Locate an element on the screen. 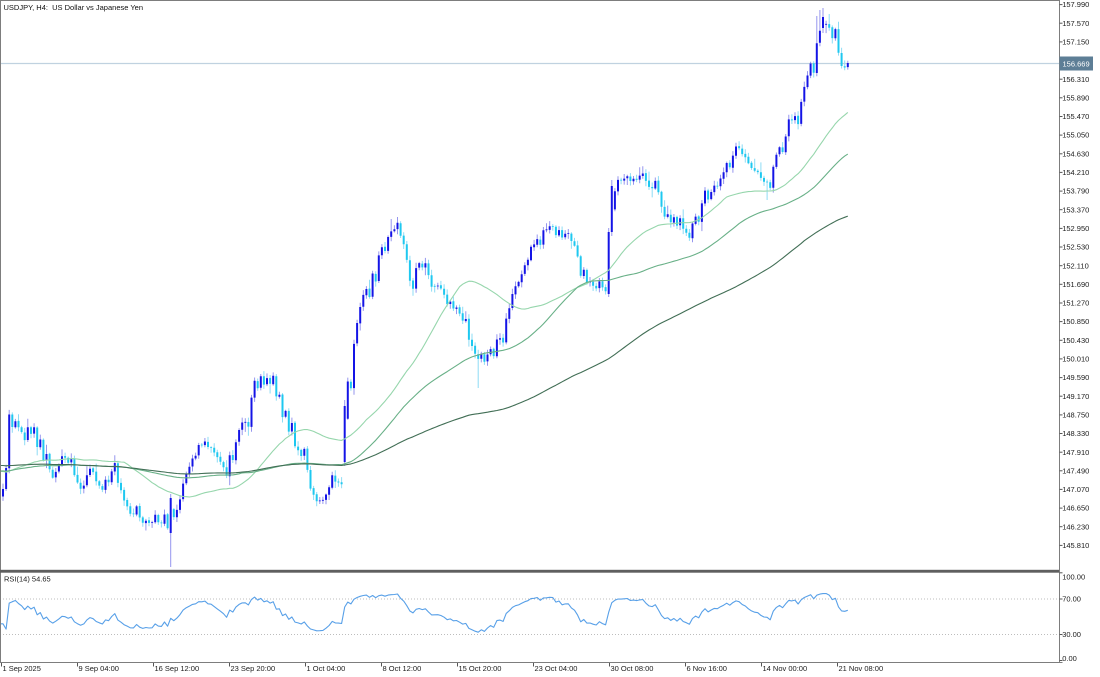 The width and height of the screenshot is (1100, 677). svg-text: 155.050 is located at coordinates (1075, 135).